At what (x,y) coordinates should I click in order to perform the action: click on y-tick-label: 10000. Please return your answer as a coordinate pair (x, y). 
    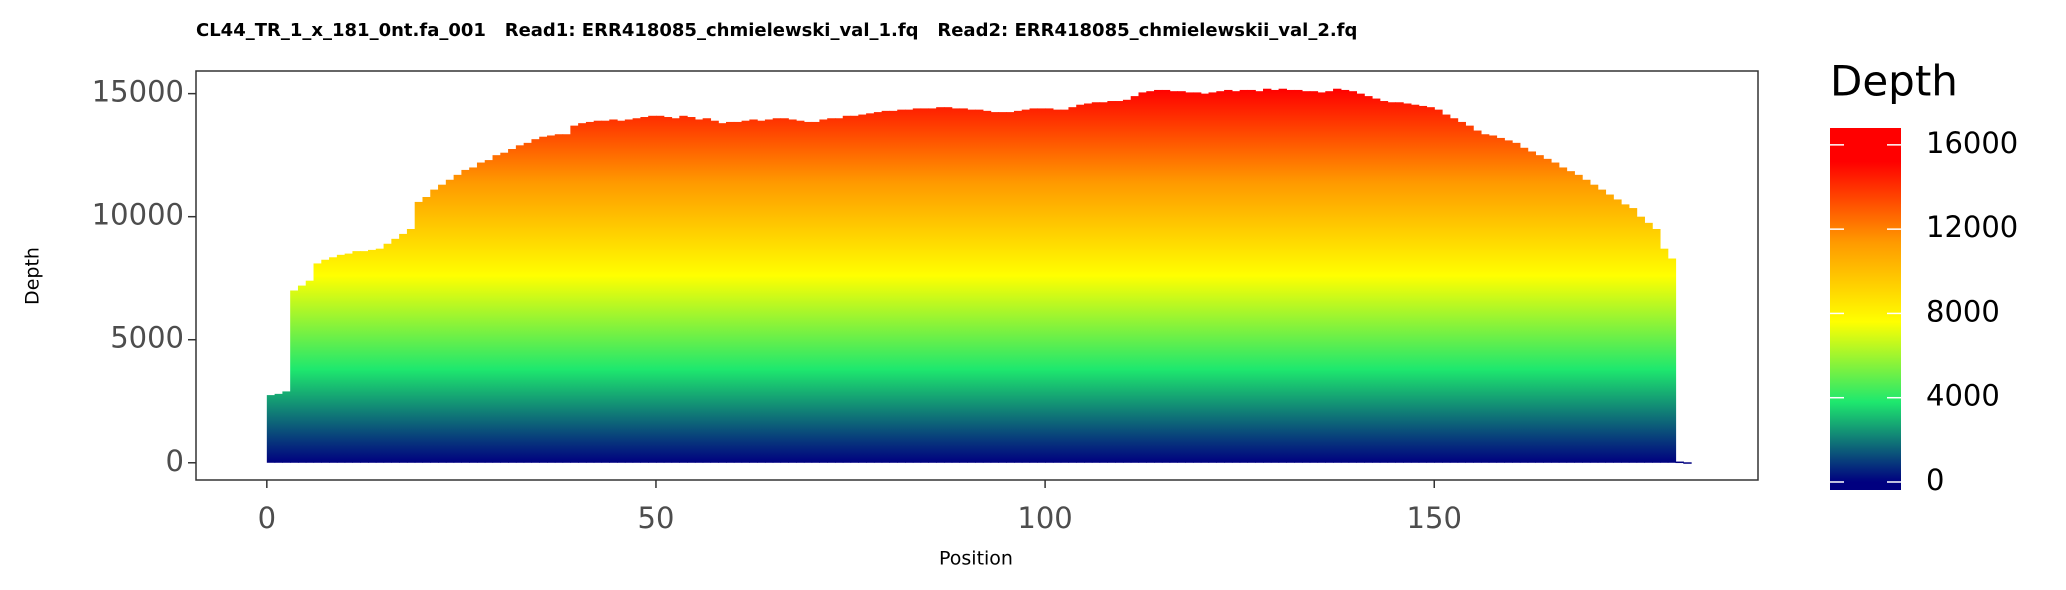
    Looking at the image, I should click on (138, 215).